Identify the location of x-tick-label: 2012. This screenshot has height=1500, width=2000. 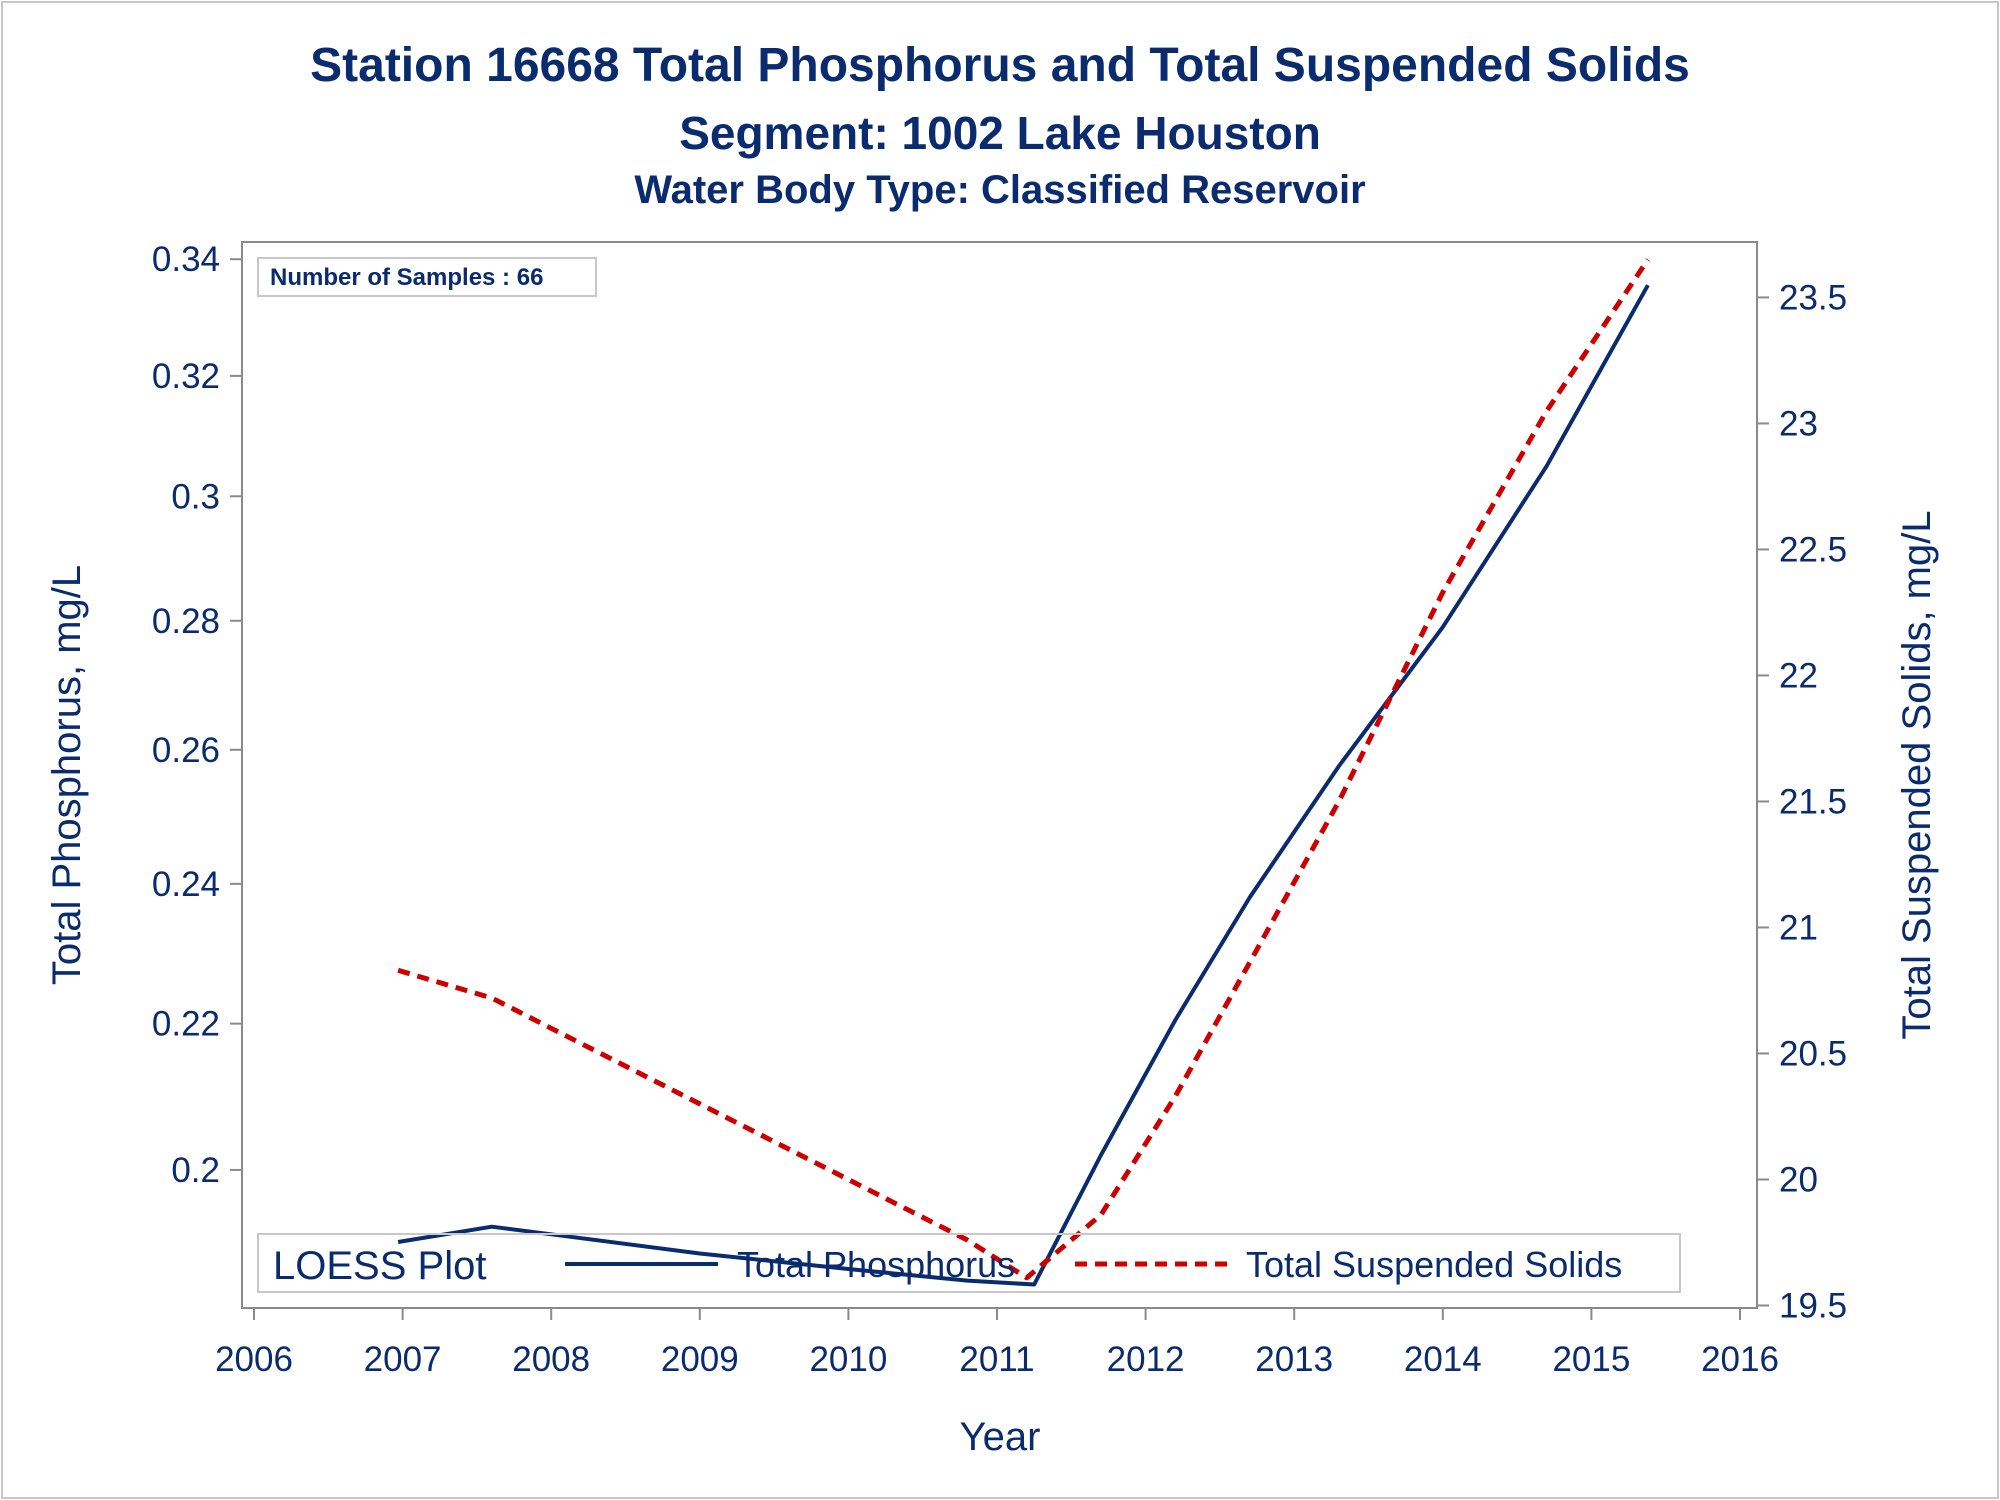
(1146, 1359).